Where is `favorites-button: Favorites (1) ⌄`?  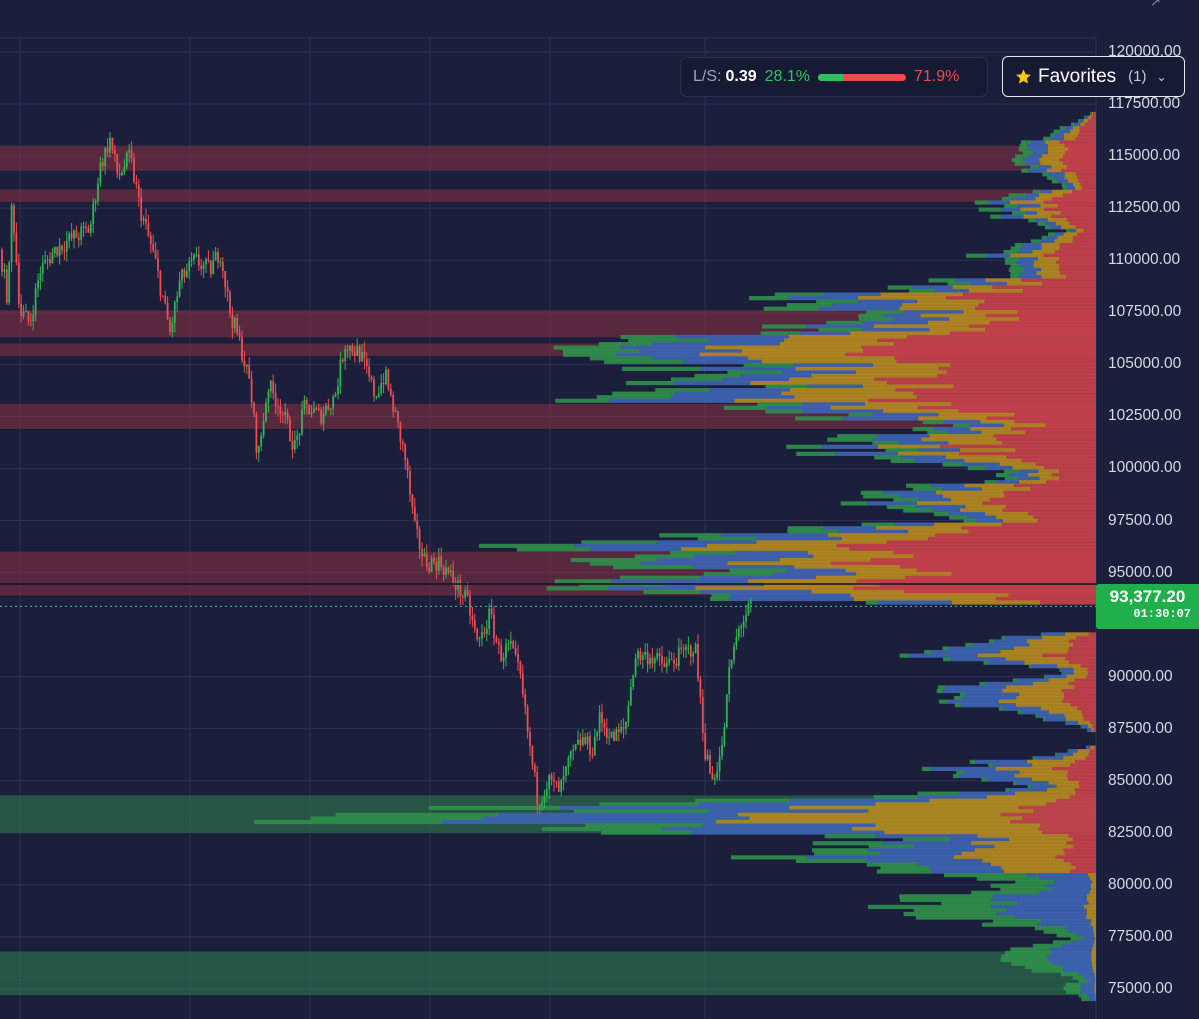
favorites-button: Favorites (1) ⌄ is located at coordinates (1093, 76).